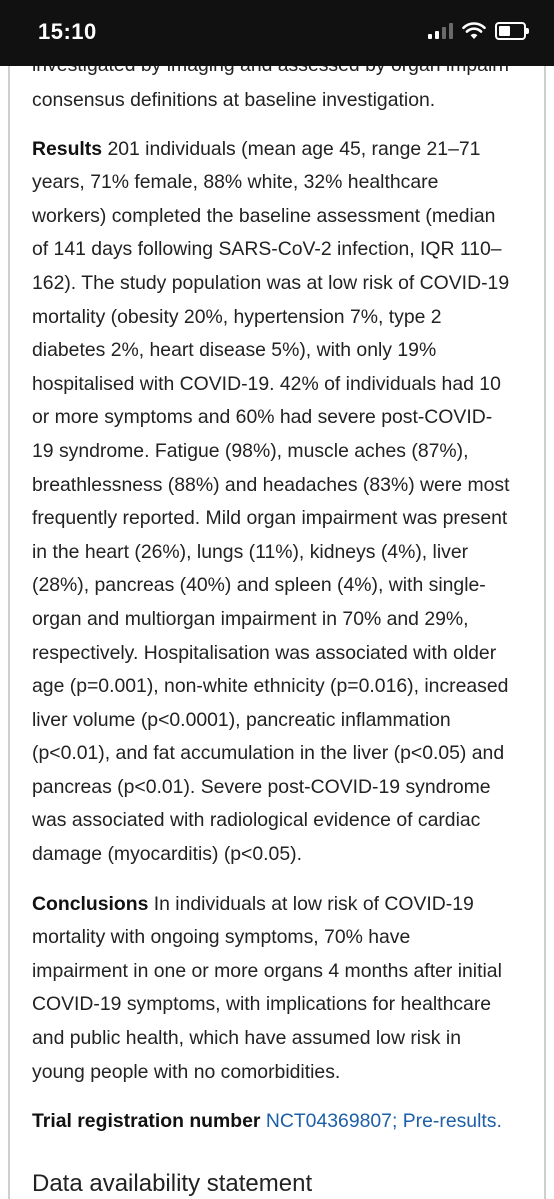 This screenshot has width=554, height=1199. I want to click on trial-registration-label: Trial registration number, so click(146, 1121).